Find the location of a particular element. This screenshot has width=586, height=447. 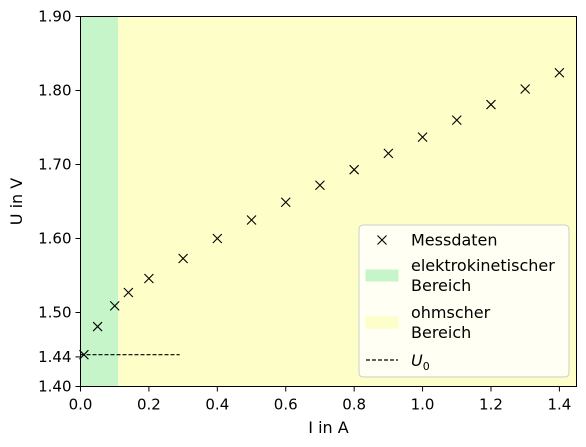

x-tick-label: 0.4 is located at coordinates (217, 405).